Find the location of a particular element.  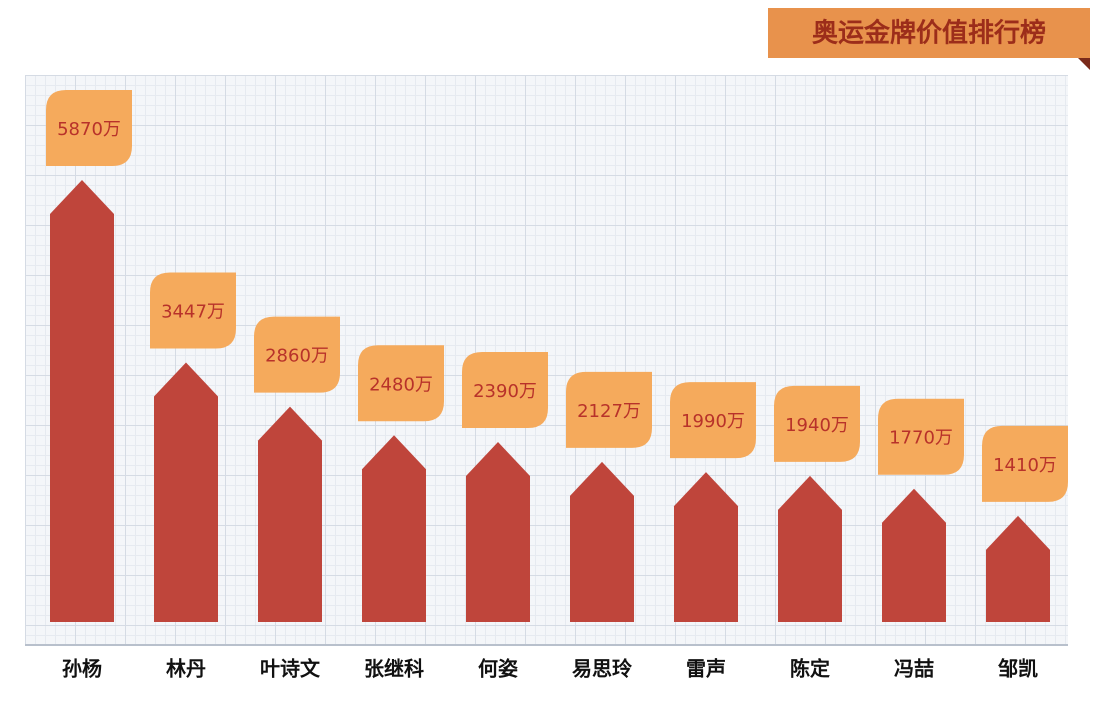

x-tick-label: 张继科 is located at coordinates (394, 669).